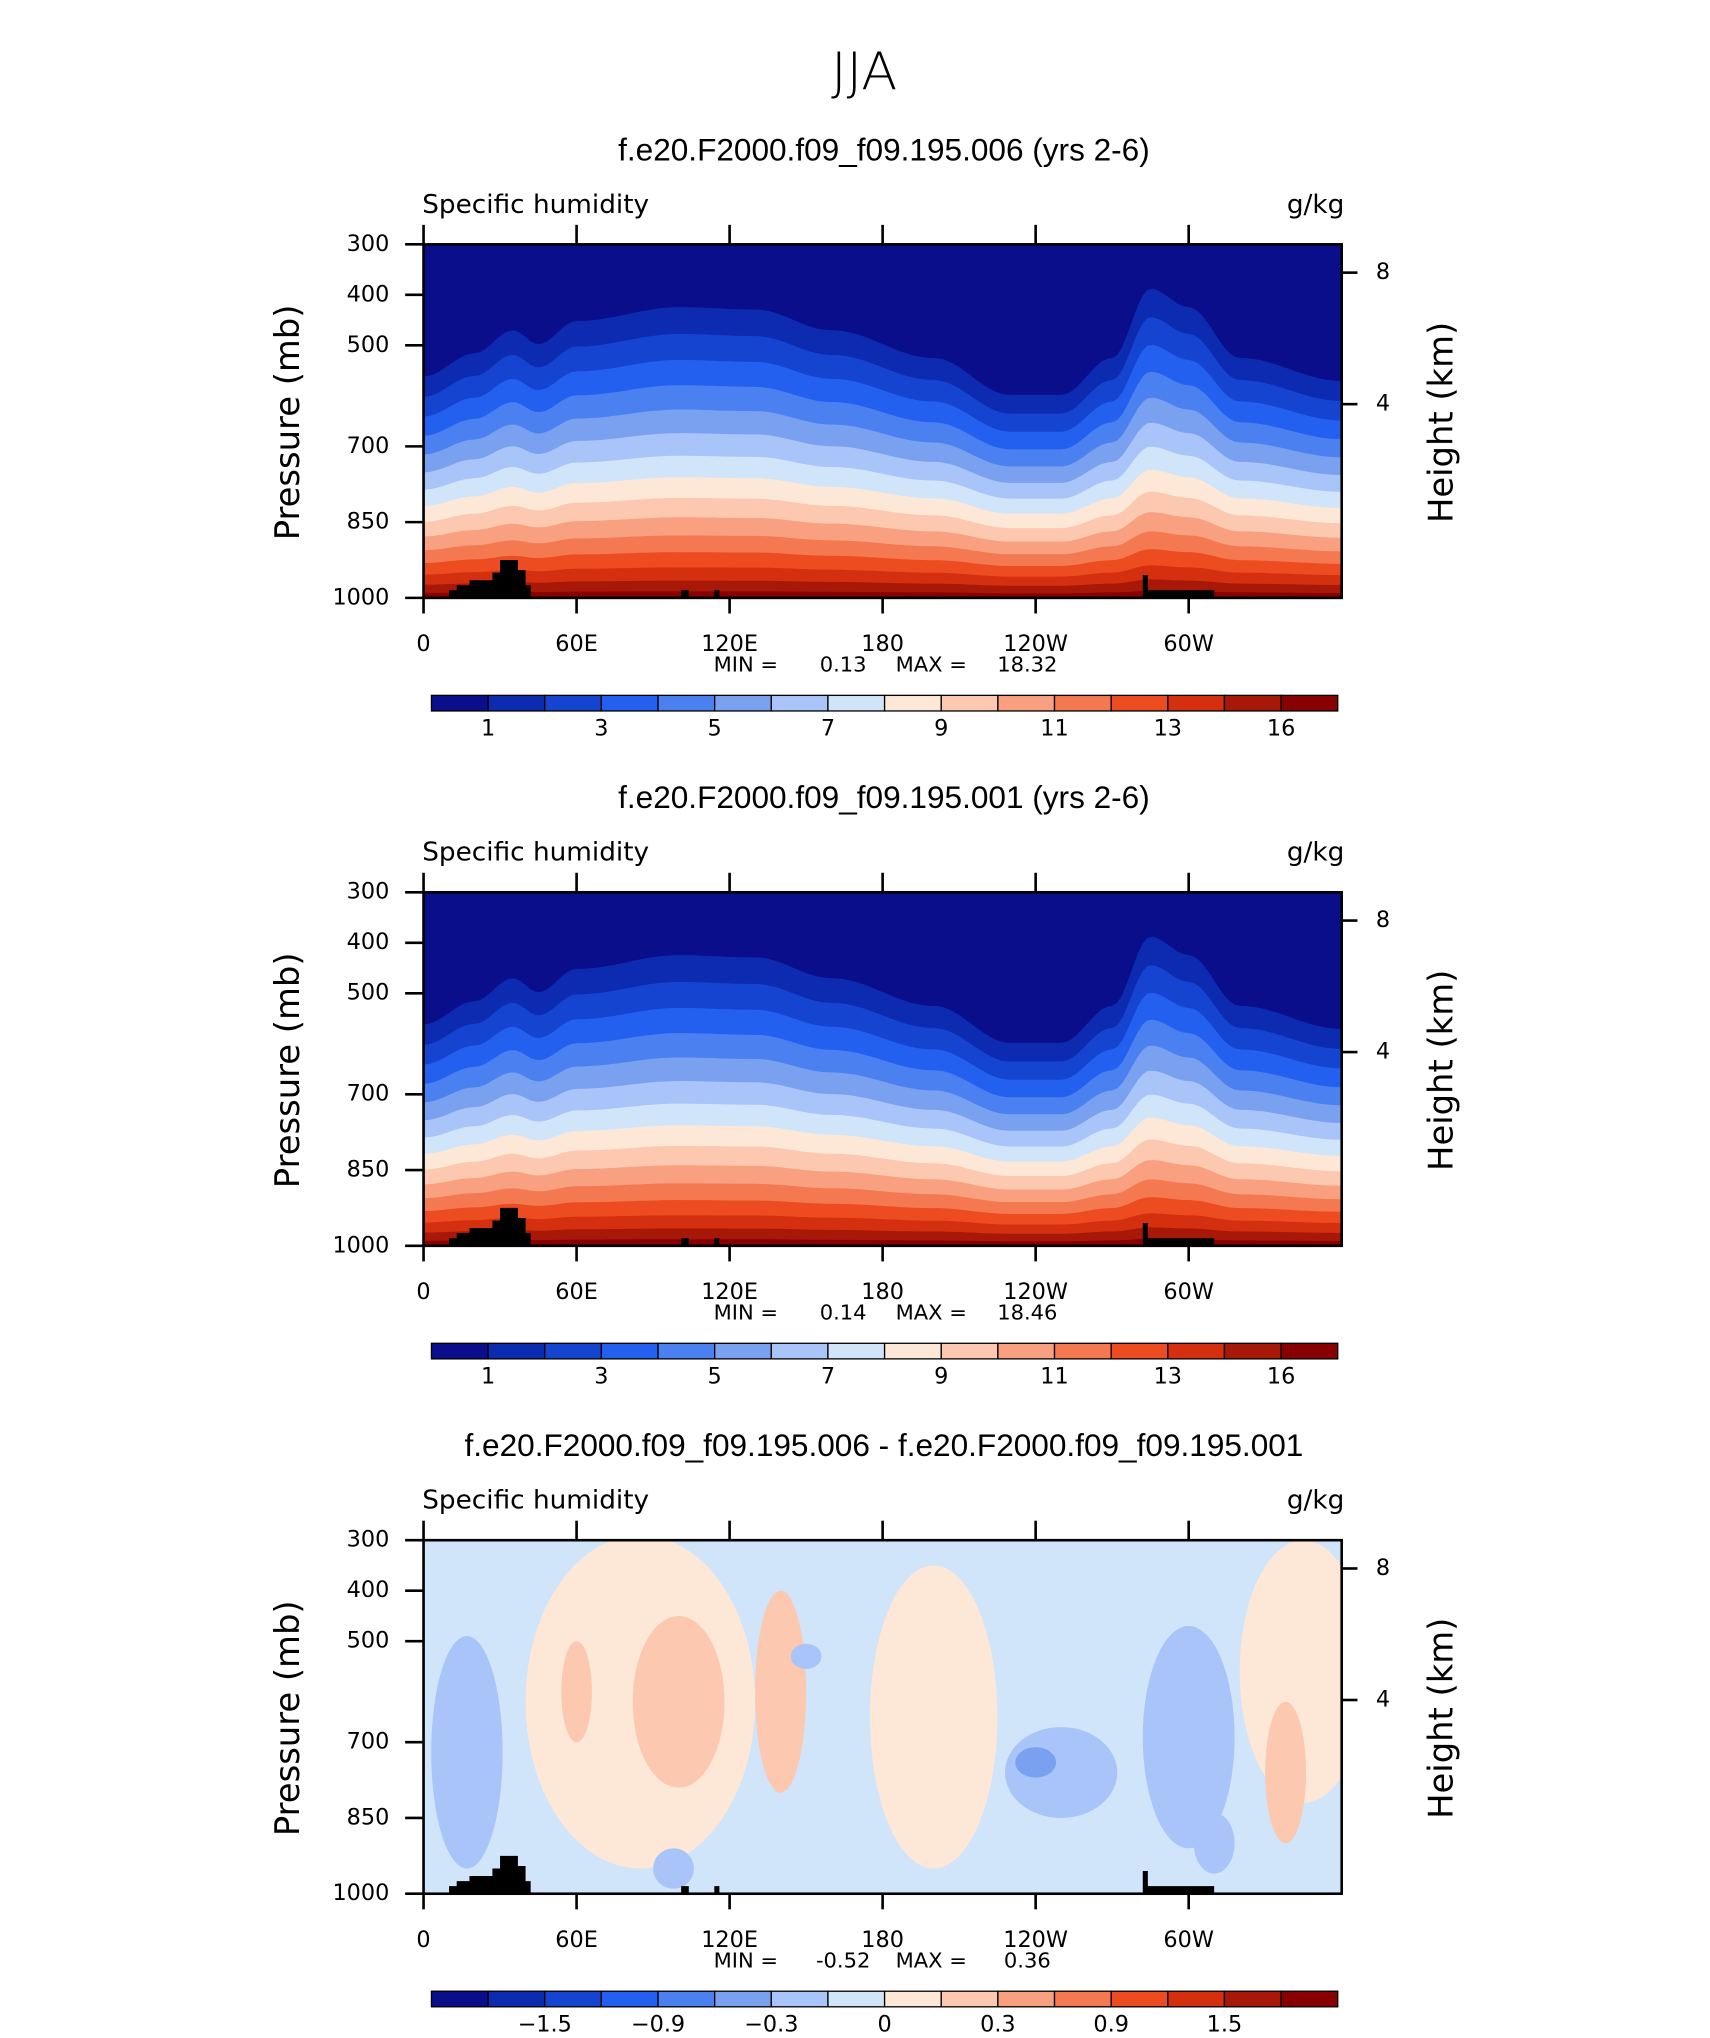  Describe the element at coordinates (884, 2025) in the screenshot. I see `colorbar-label: 0` at that location.